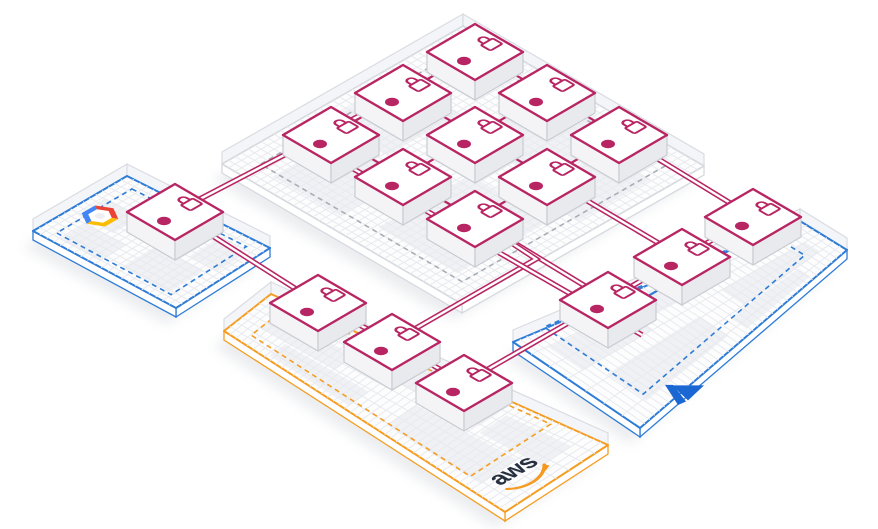 The height and width of the screenshot is (529, 878). Describe the element at coordinates (676, 394) in the screenshot. I see `azure-a-left-stroke` at that location.